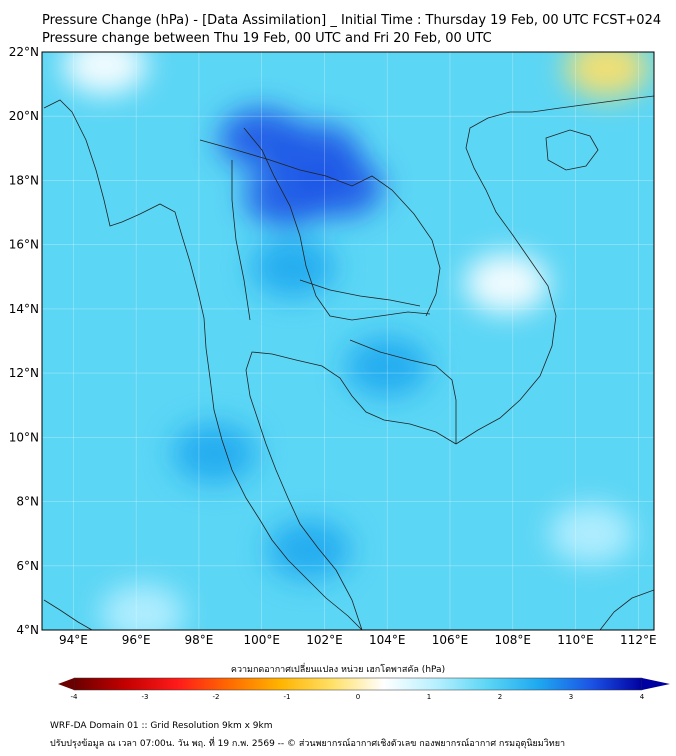  What do you see at coordinates (27, 630) in the screenshot?
I see `lat-tick-label: 4°N` at bounding box center [27, 630].